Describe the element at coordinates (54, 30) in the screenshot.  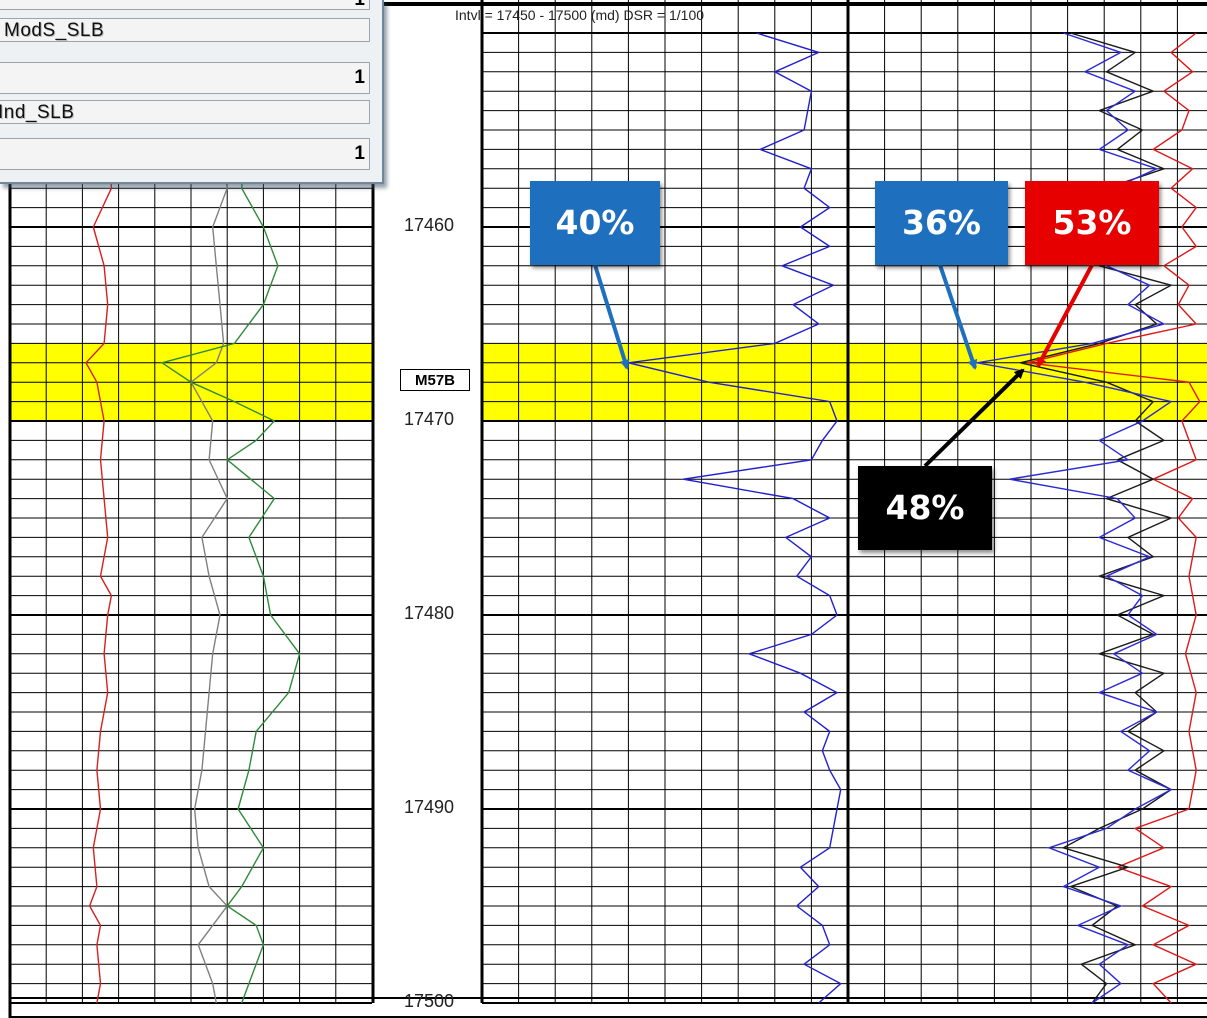
I see `curve-name: ModS_SLB` at that location.